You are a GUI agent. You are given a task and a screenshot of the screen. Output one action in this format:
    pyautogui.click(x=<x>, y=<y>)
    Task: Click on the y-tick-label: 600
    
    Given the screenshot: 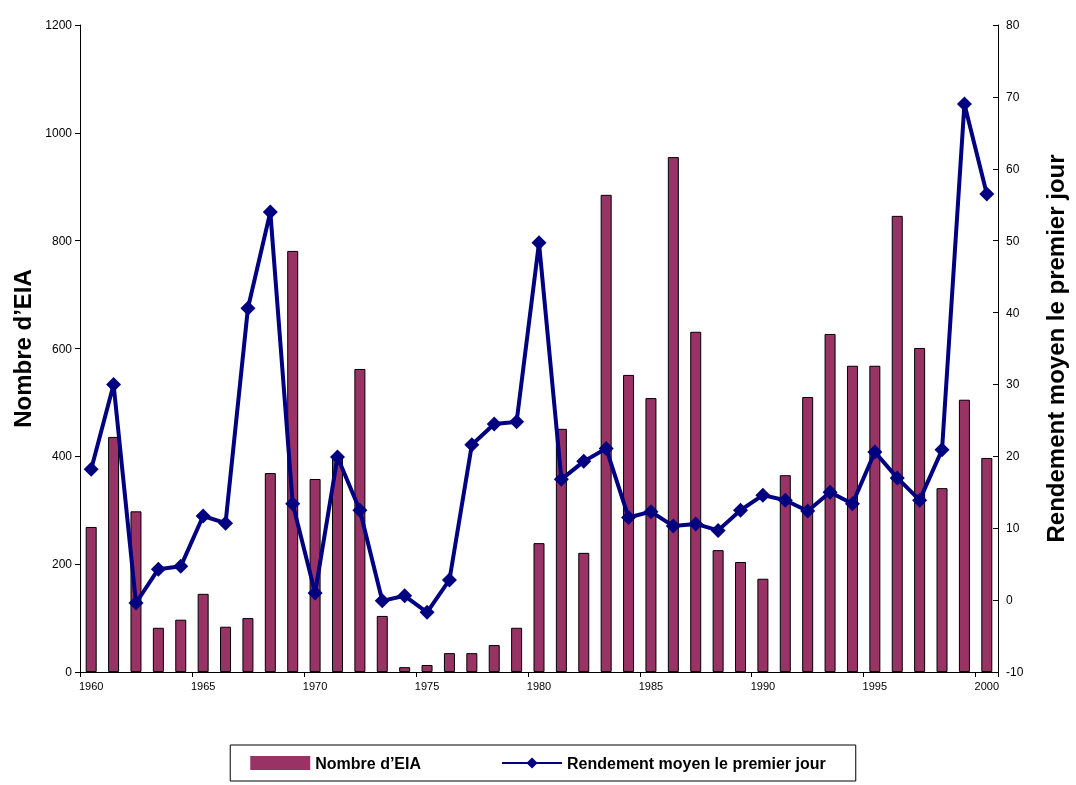 What is the action you would take?
    pyautogui.click(x=62, y=348)
    